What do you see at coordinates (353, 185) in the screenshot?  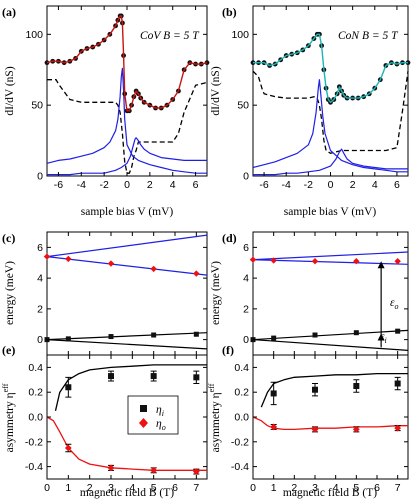 I see `x-b-tick-label-4: 2` at bounding box center [353, 185].